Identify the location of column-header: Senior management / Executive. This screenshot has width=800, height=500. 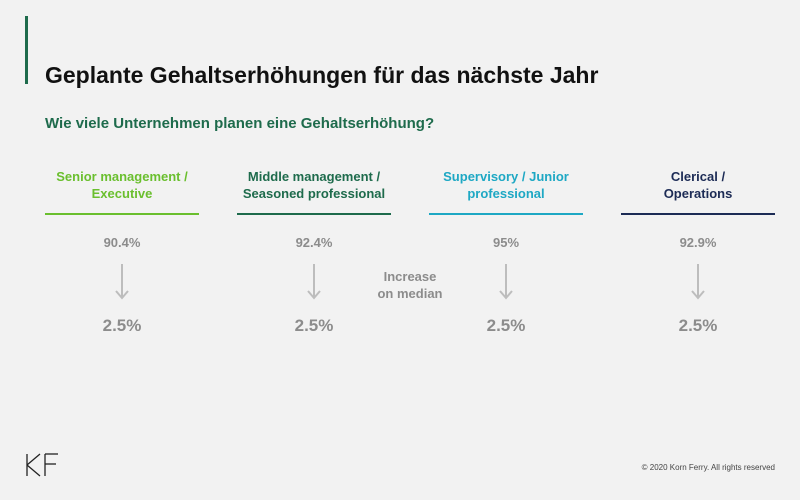
(122, 186).